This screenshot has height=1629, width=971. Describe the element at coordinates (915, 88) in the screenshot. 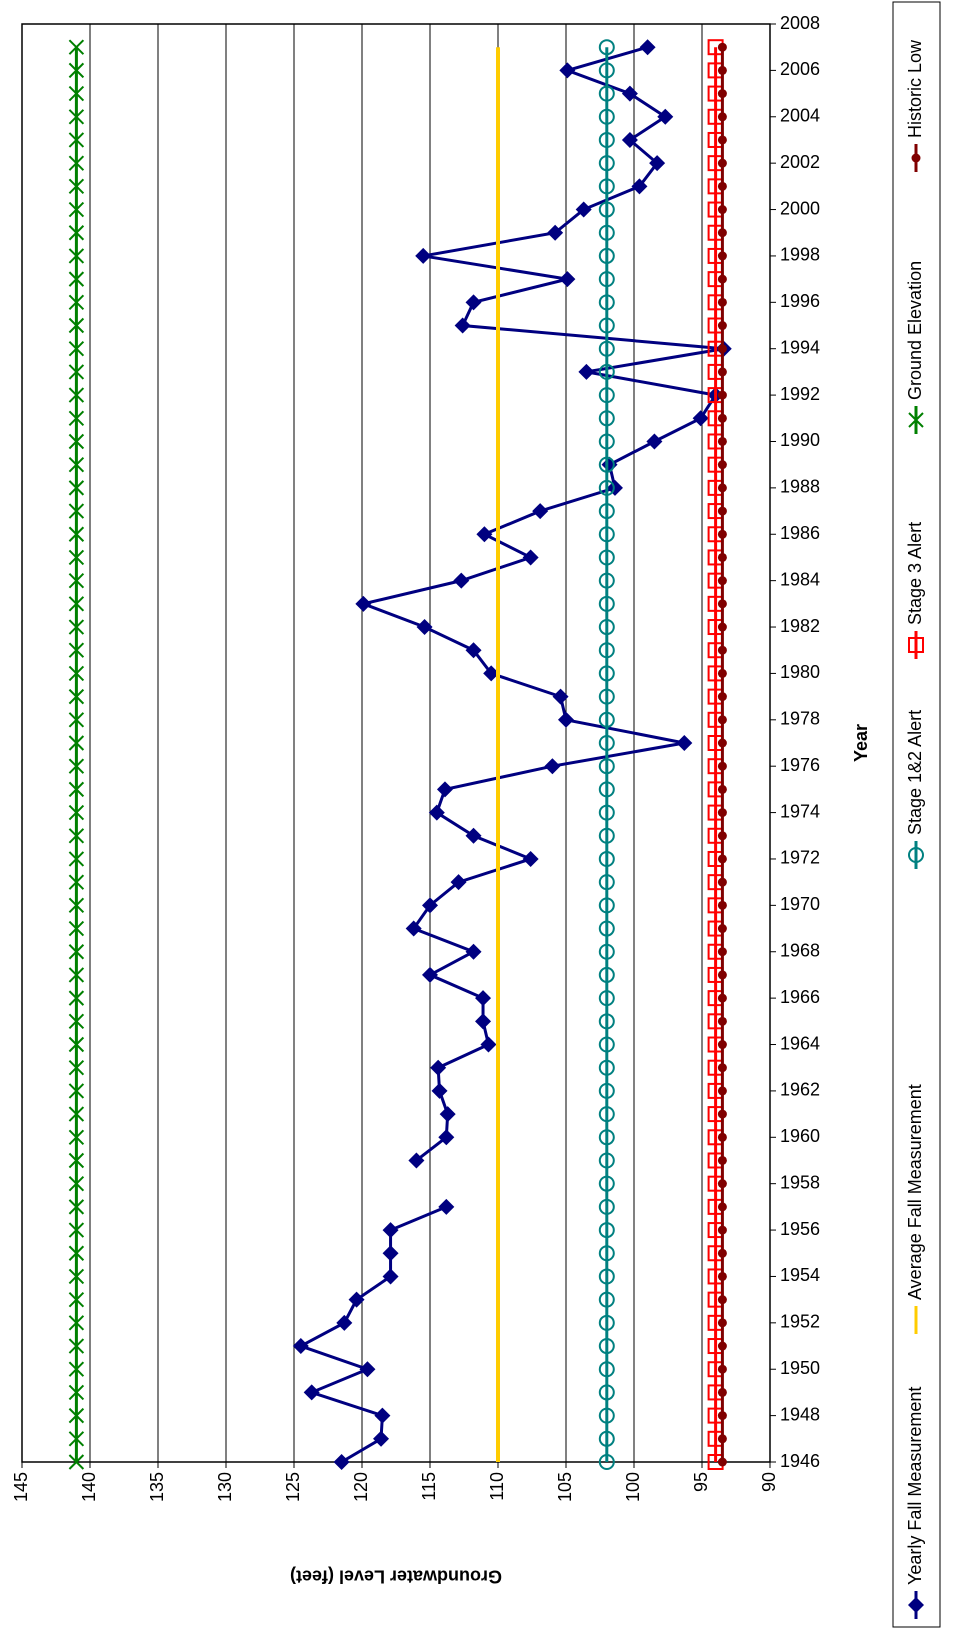

I see `legend-label: Historic Low` at that location.